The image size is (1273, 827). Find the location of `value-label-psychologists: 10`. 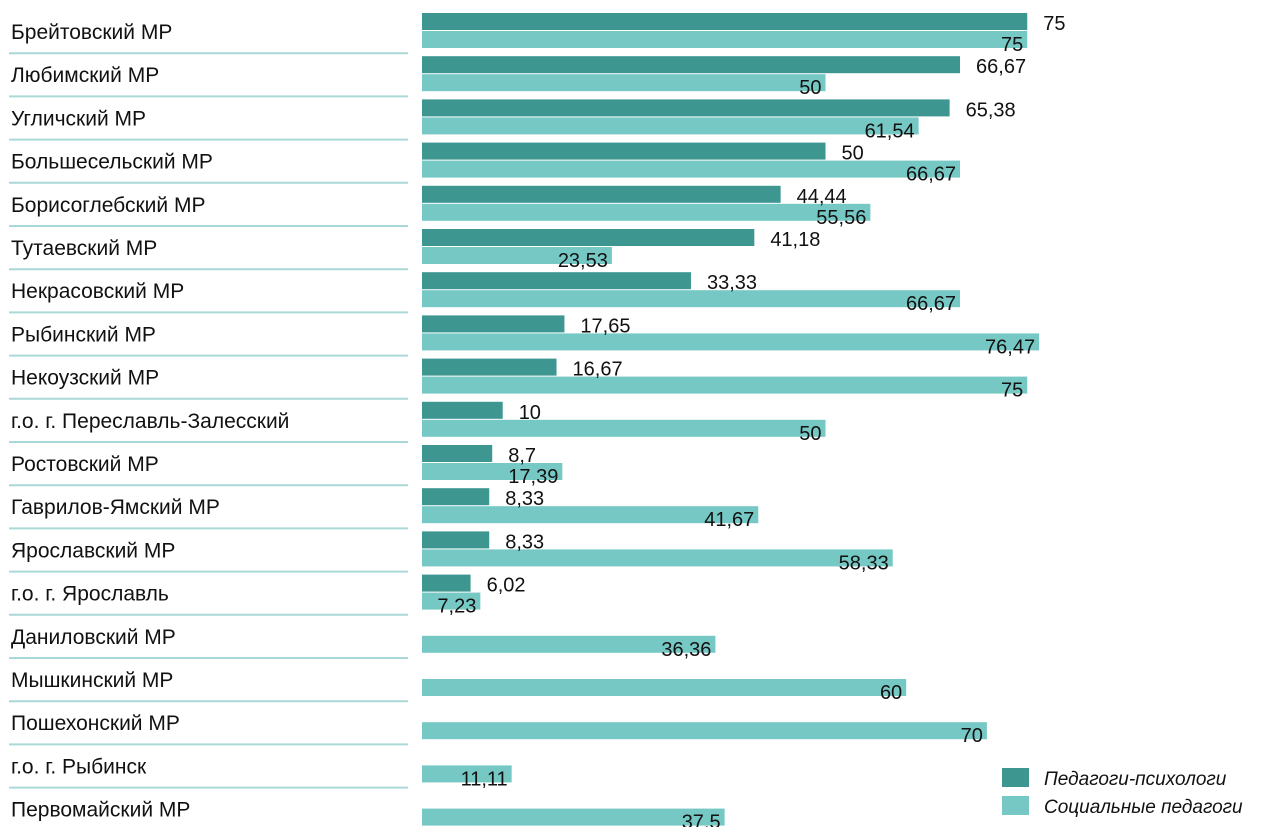

value-label-psychologists: 10 is located at coordinates (530, 413).